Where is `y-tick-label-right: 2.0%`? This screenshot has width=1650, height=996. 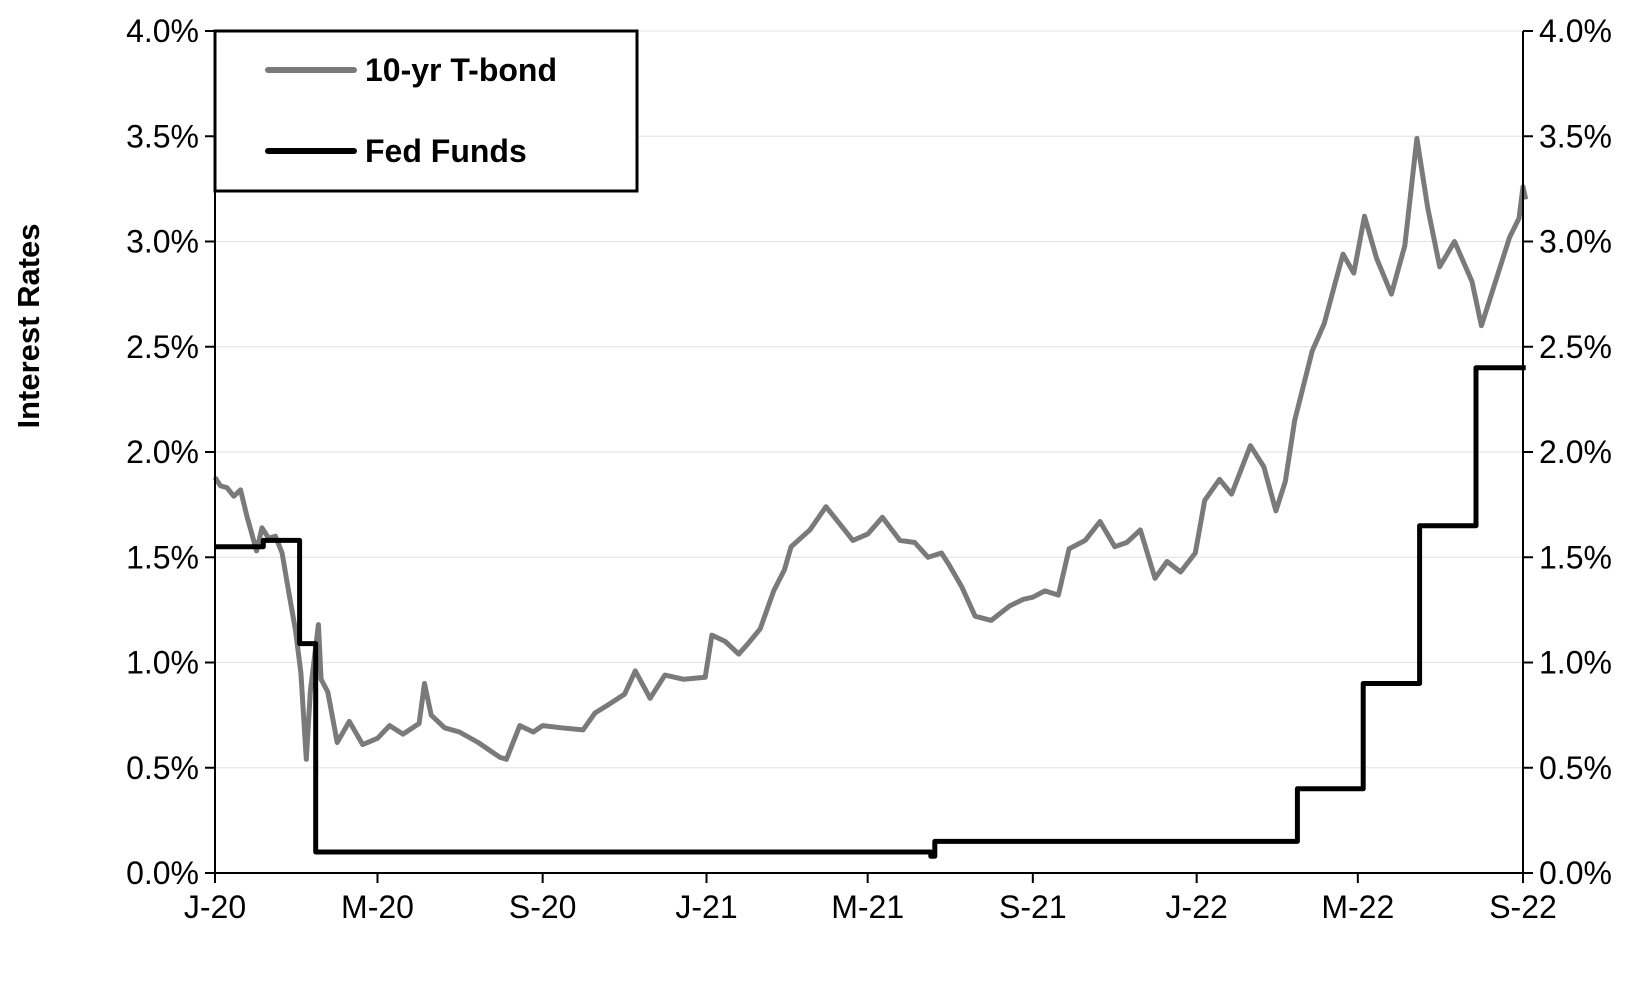 y-tick-label-right: 2.0% is located at coordinates (1575, 452).